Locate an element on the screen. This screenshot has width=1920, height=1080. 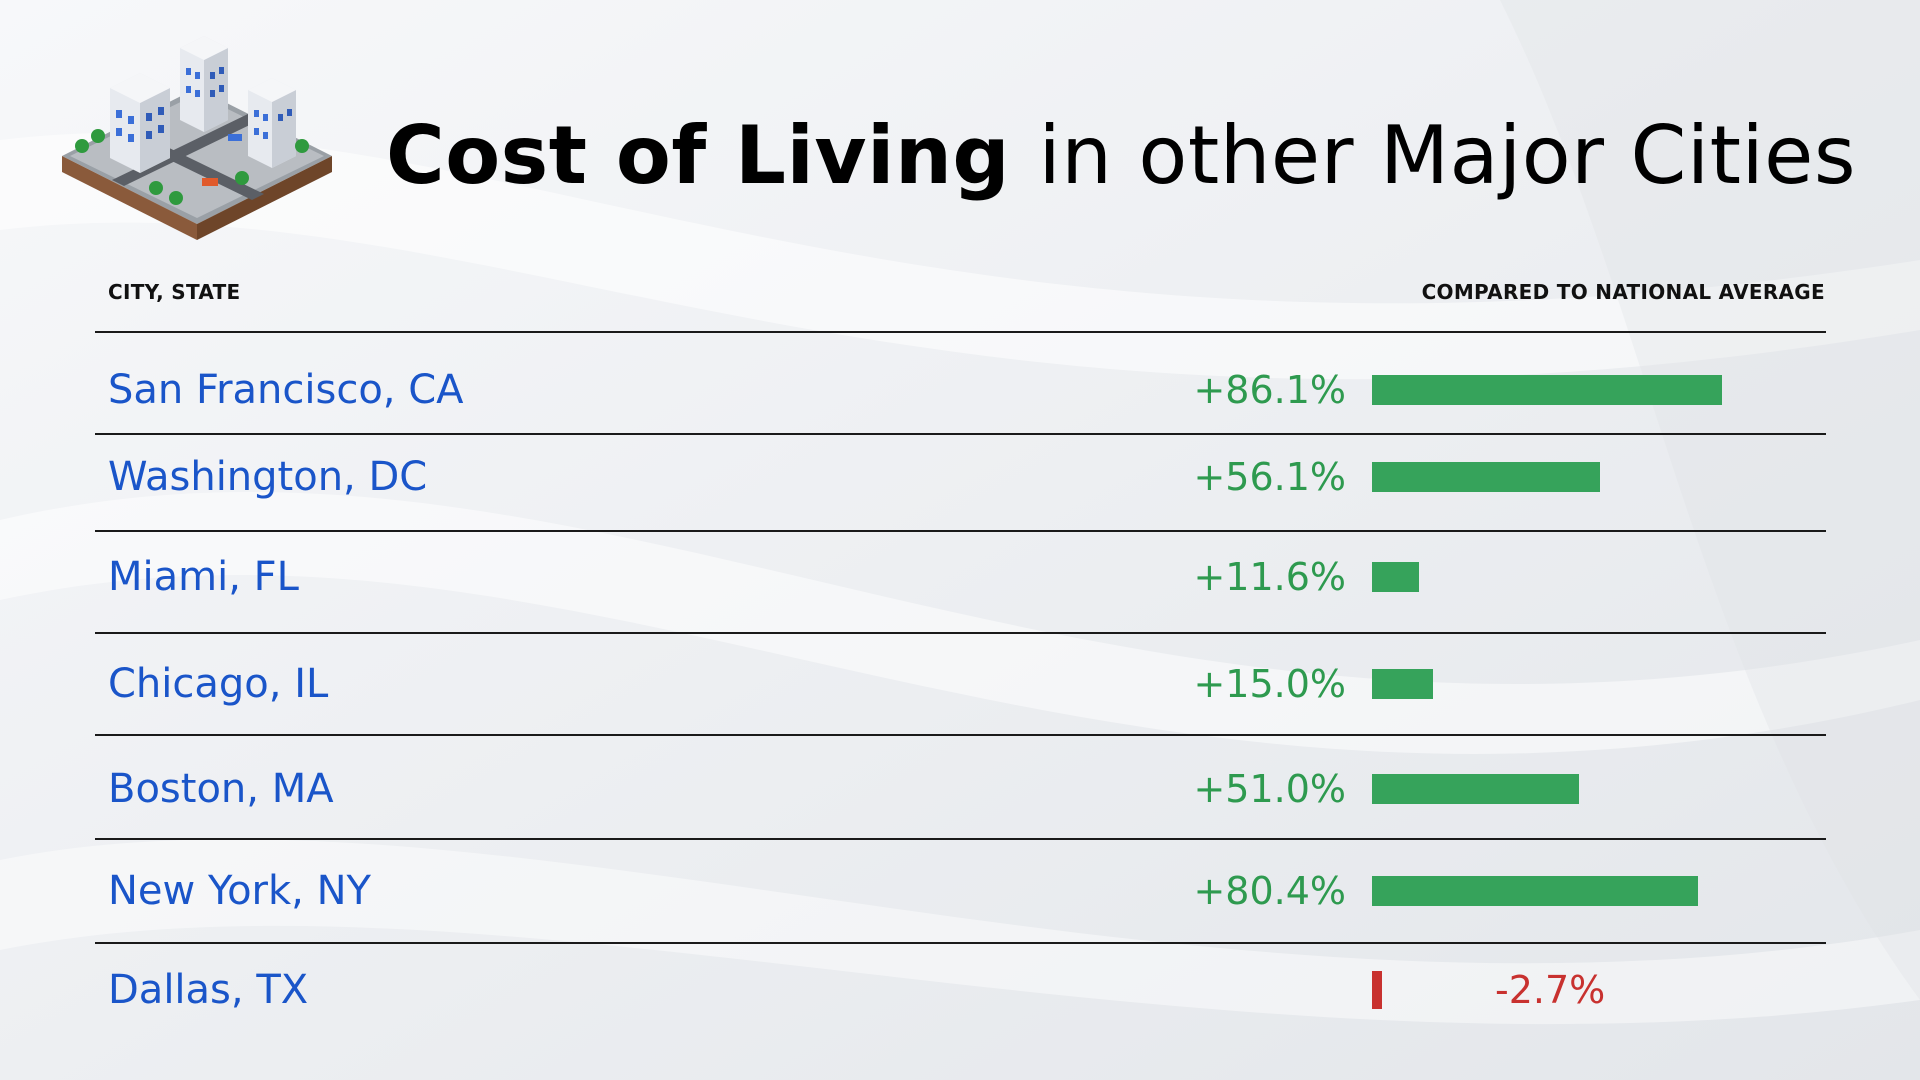
value-label: -2.7% is located at coordinates (1550, 990).